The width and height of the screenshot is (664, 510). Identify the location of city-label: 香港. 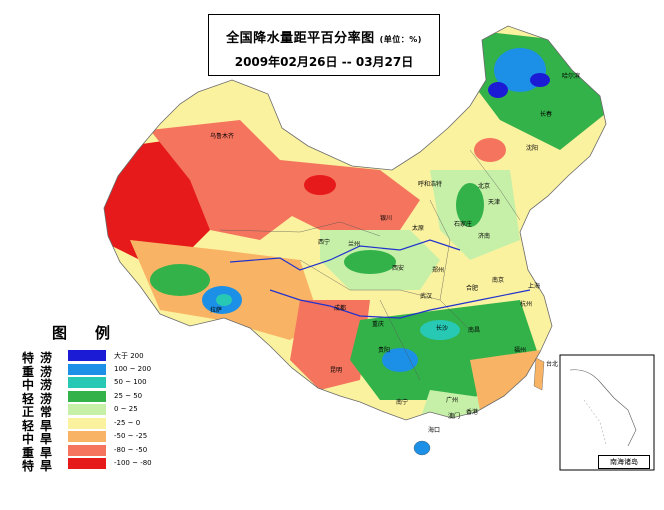
(472, 412).